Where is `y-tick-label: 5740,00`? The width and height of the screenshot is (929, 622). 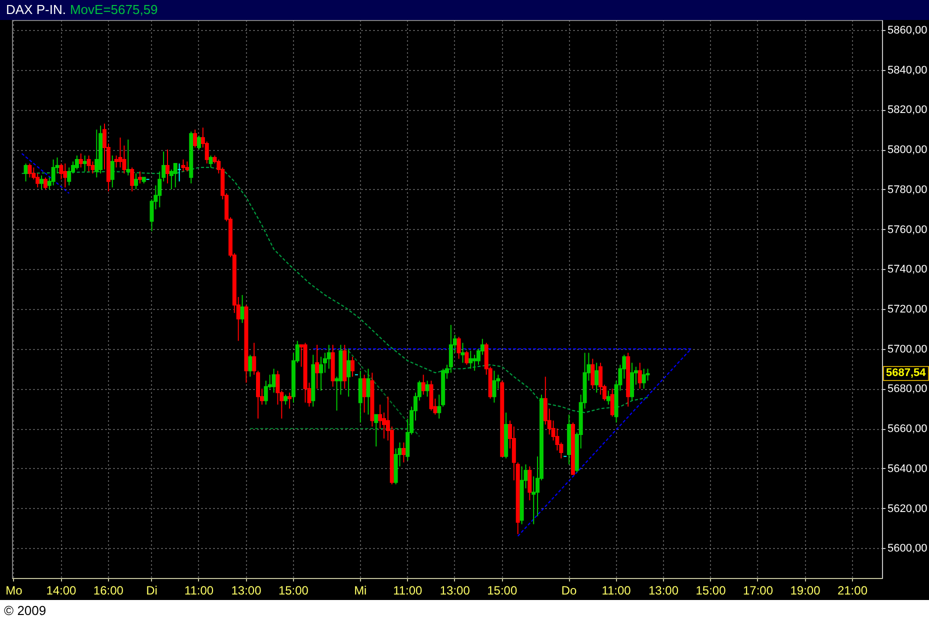
y-tick-label: 5740,00 is located at coordinates (908, 270).